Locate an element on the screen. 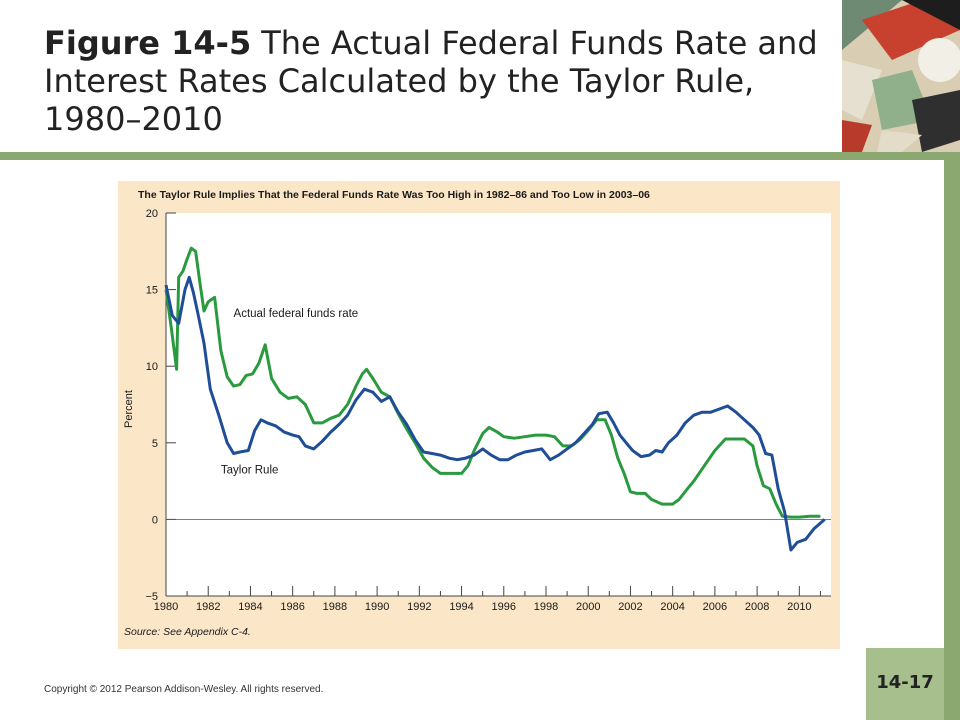 This screenshot has width=960, height=720. figure-label: Figure 14-5 is located at coordinates (148, 43).